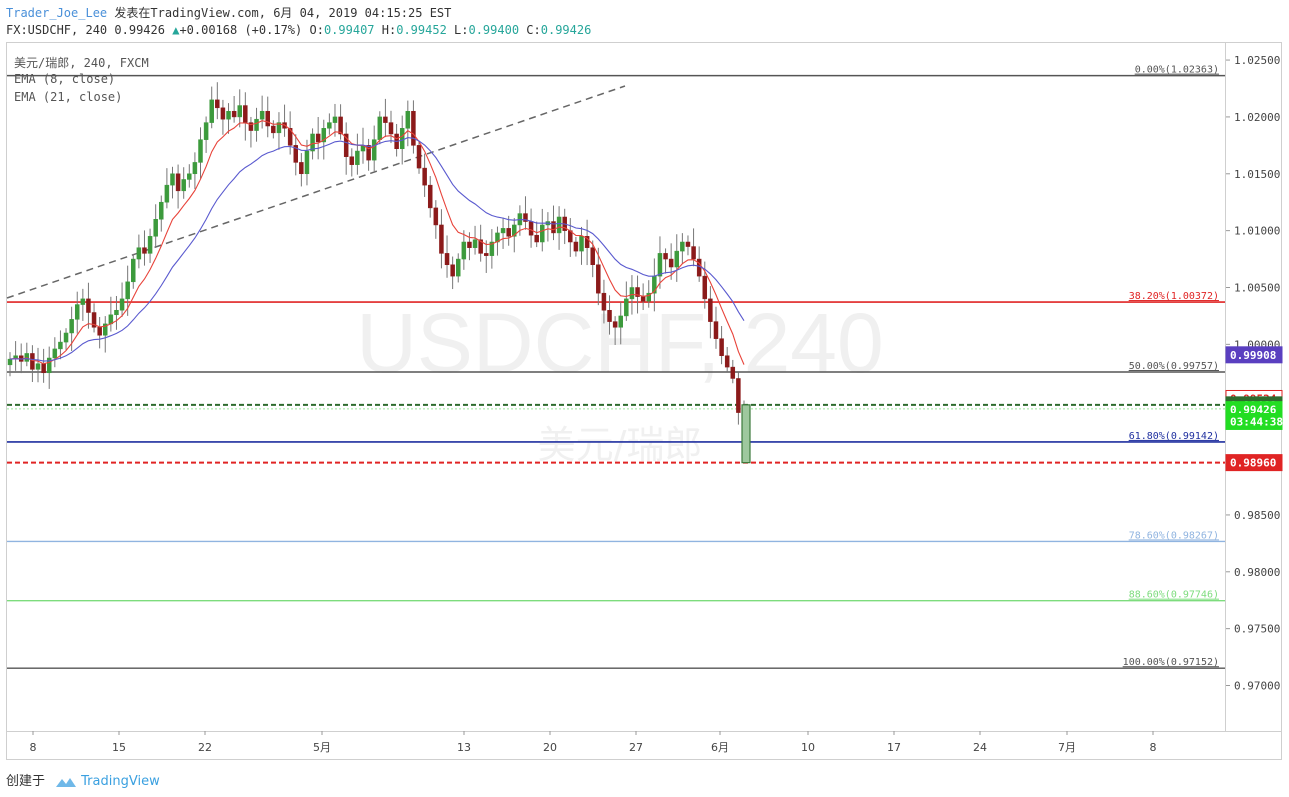 The height and width of the screenshot is (797, 1289). What do you see at coordinates (68, 97) in the screenshot?
I see `legend-ema-slow: EMA (21, close)` at bounding box center [68, 97].